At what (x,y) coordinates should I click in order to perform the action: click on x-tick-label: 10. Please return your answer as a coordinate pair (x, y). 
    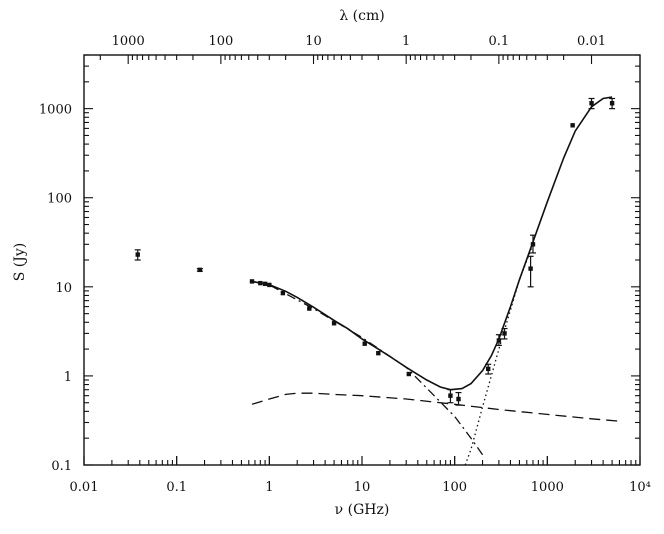
    Looking at the image, I should click on (362, 487).